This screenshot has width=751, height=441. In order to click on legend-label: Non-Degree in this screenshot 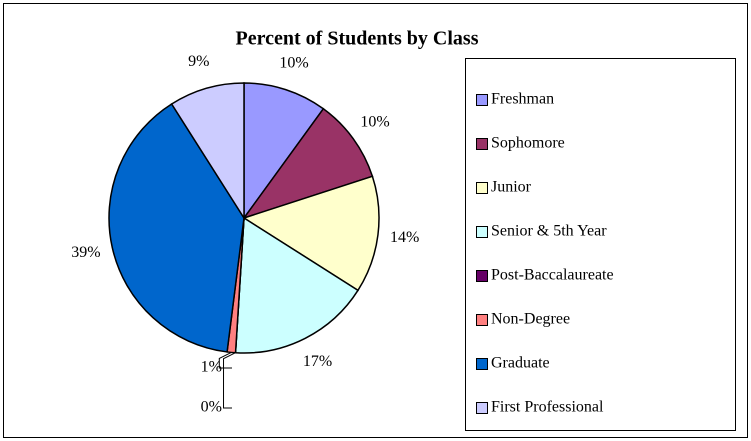, I will do `click(530, 319)`.